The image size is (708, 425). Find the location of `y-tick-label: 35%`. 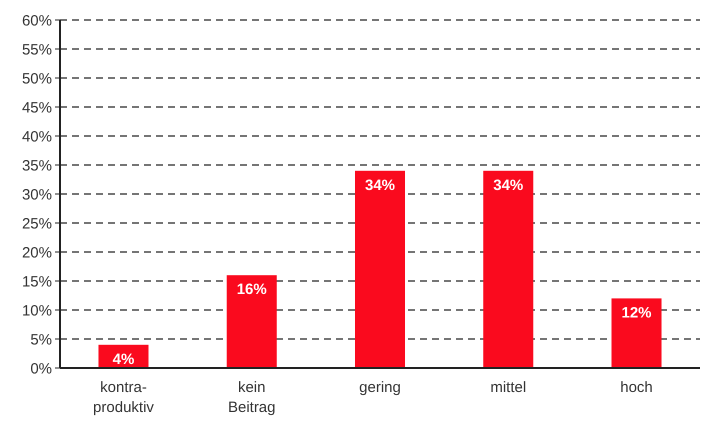

y-tick-label: 35% is located at coordinates (37, 165).